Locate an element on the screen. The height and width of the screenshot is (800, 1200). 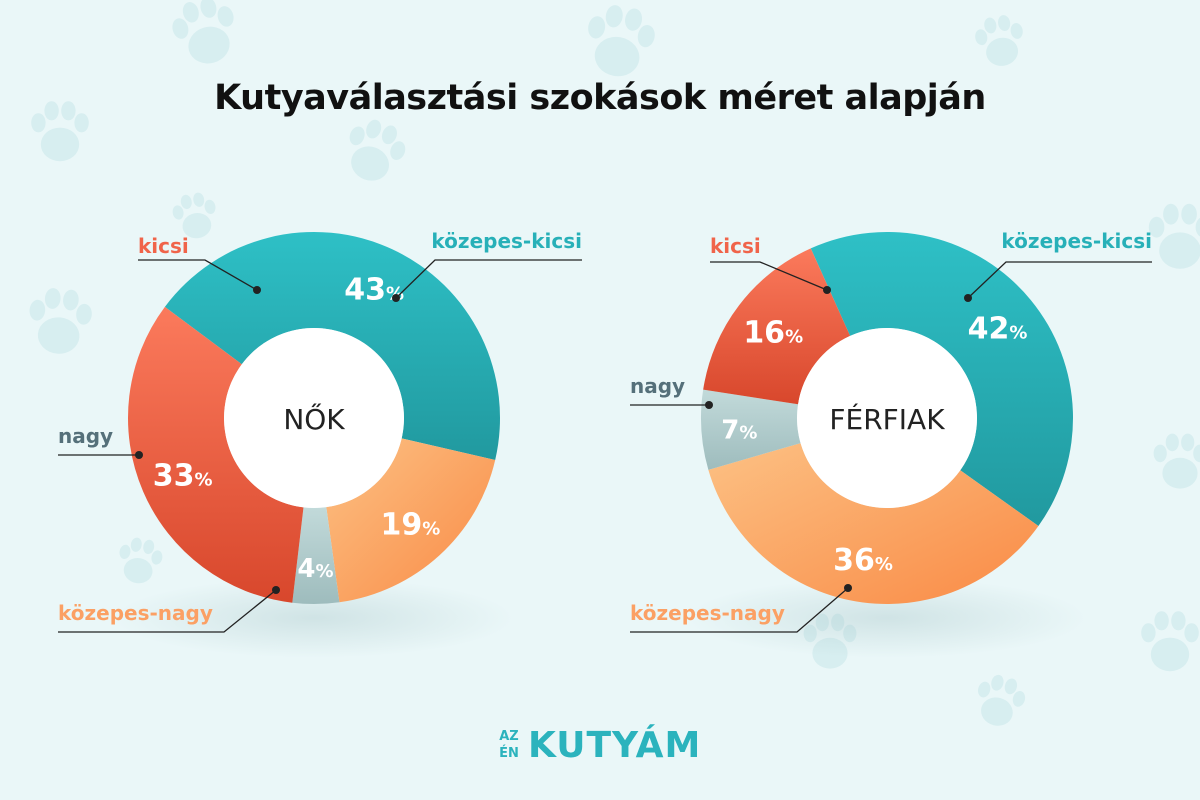
category-label-nagy-1: nagy is located at coordinates (657, 386).